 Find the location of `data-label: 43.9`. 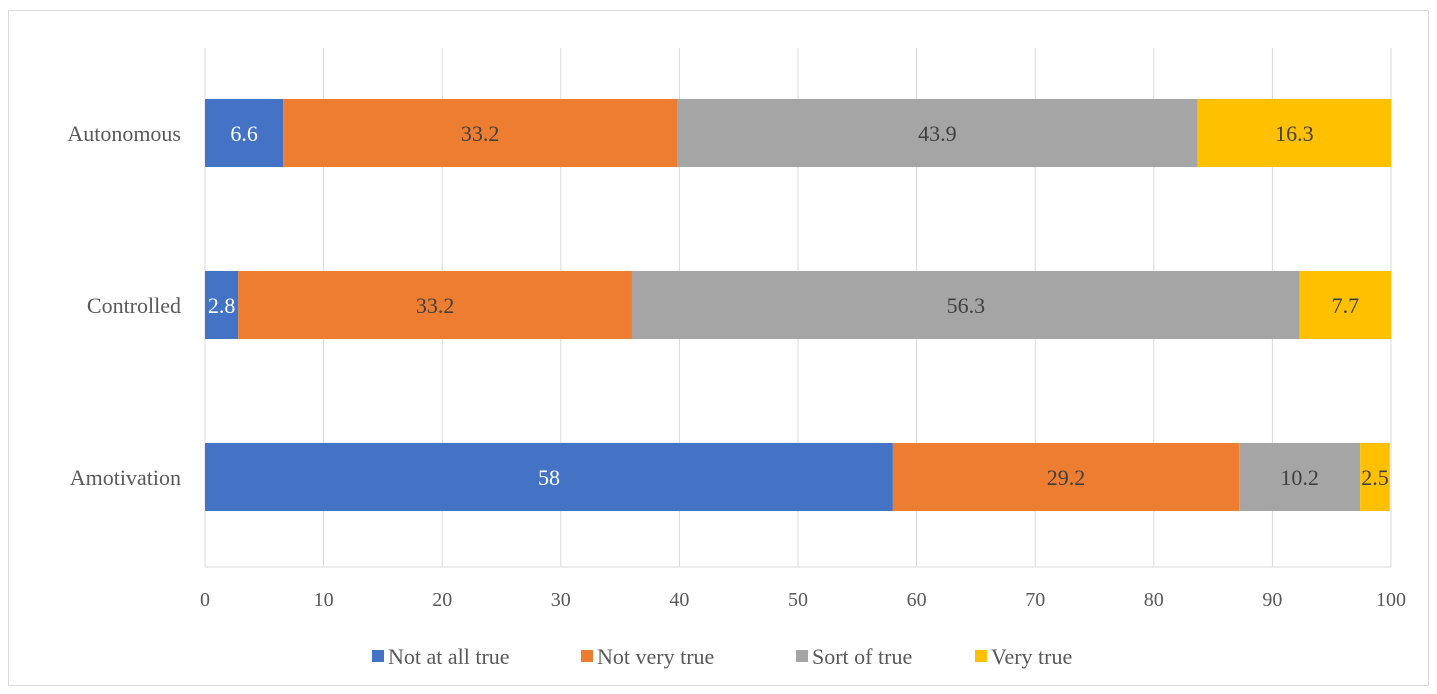

data-label: 43.9 is located at coordinates (937, 133).